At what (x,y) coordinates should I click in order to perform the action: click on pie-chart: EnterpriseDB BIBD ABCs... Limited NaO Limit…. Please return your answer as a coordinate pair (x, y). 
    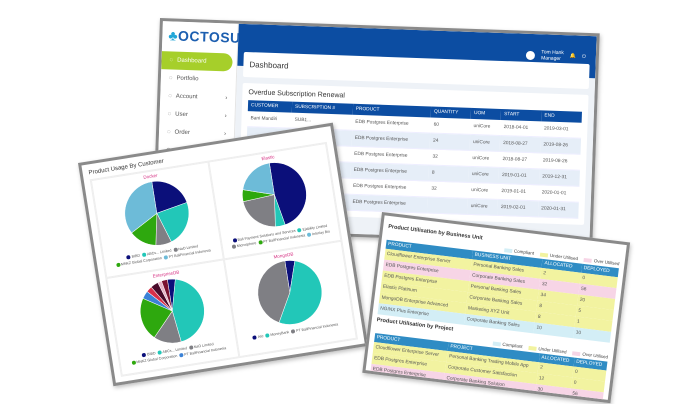
    Looking at the image, I should click on (173, 317).